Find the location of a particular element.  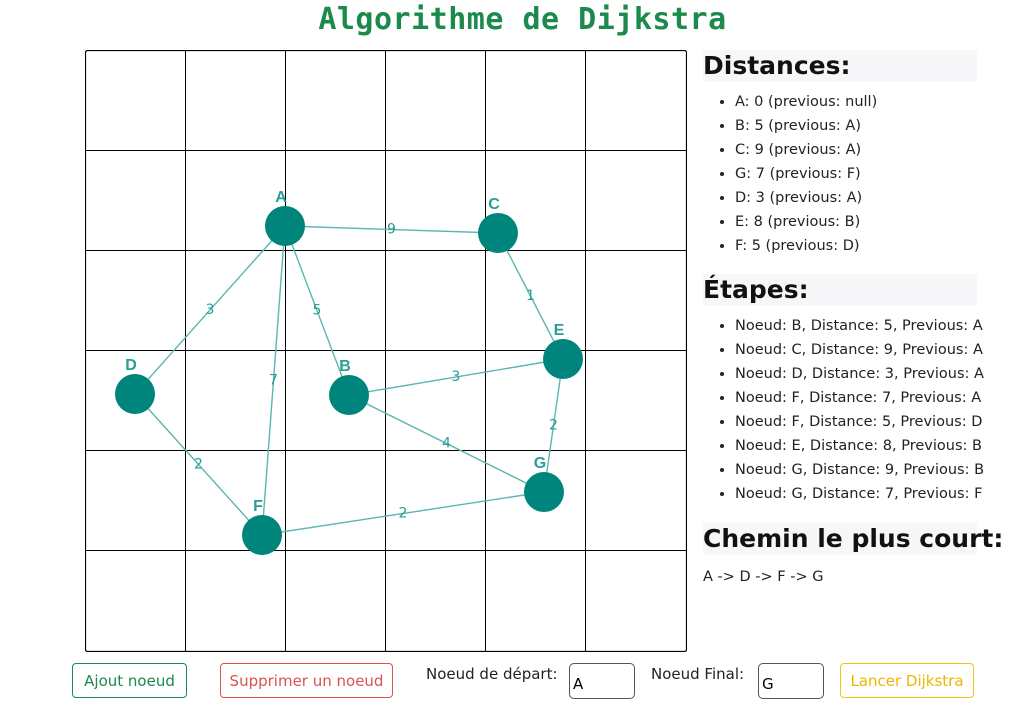

node-c is located at coordinates (498, 233).